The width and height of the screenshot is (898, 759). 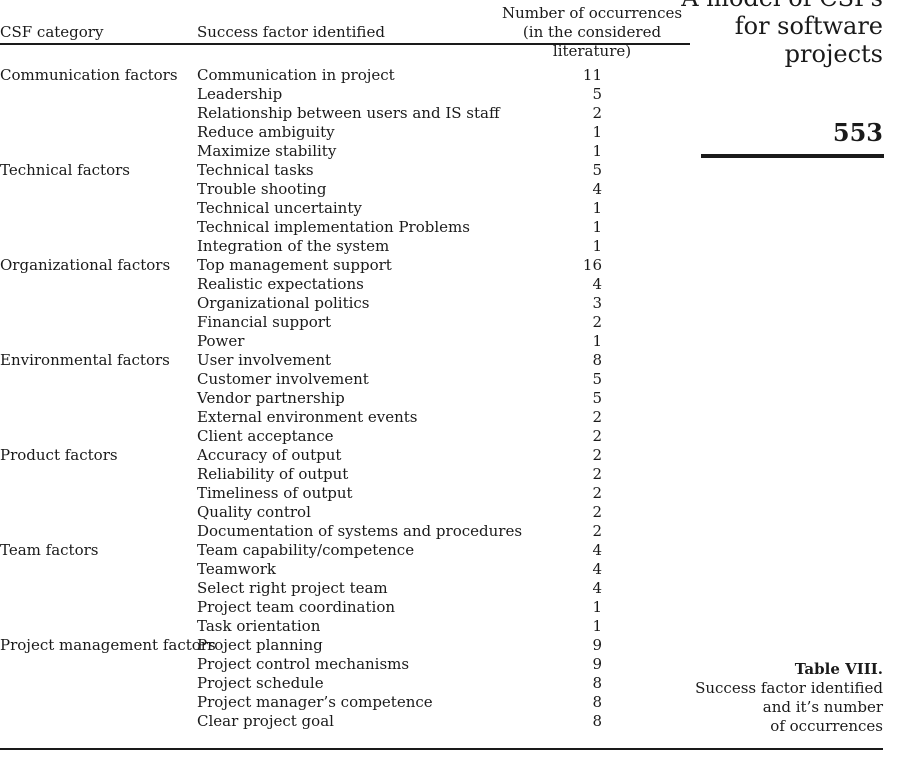 What do you see at coordinates (292, 588) in the screenshot?
I see `success-factor-cell: Select right project team` at bounding box center [292, 588].